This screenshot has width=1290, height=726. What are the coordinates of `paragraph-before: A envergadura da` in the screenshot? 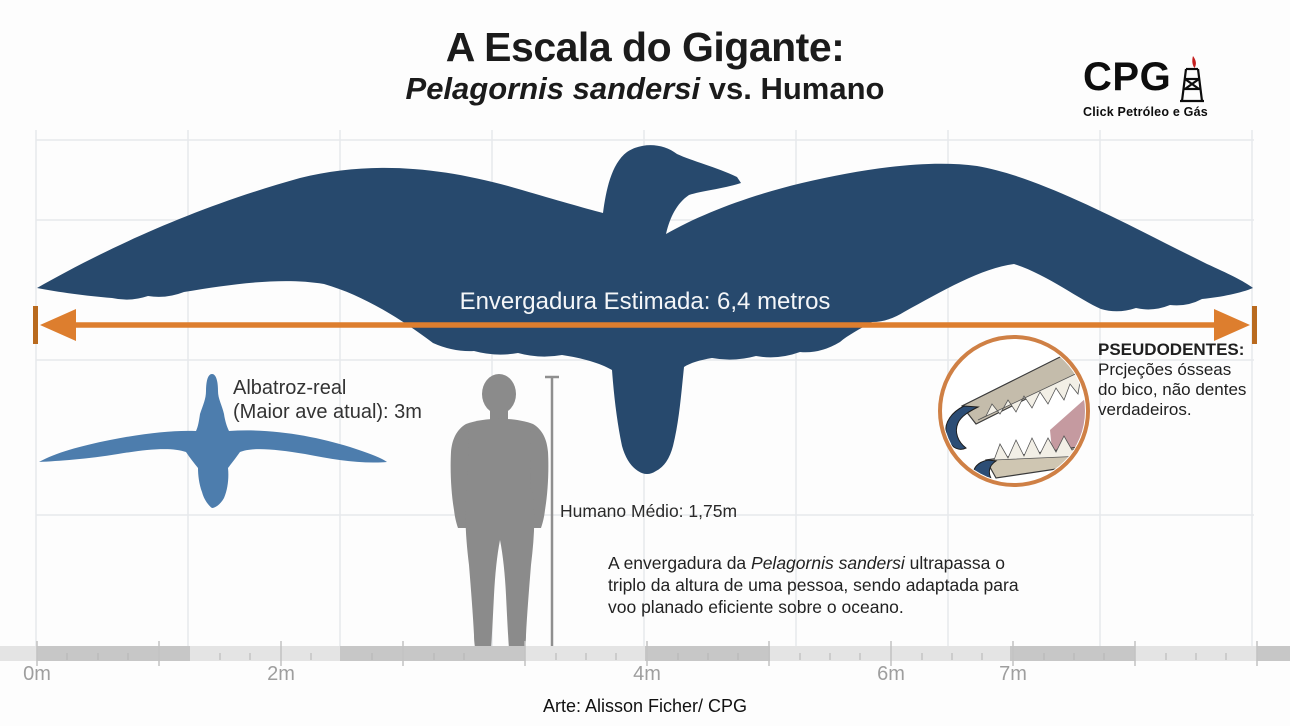 It's located at (680, 563).